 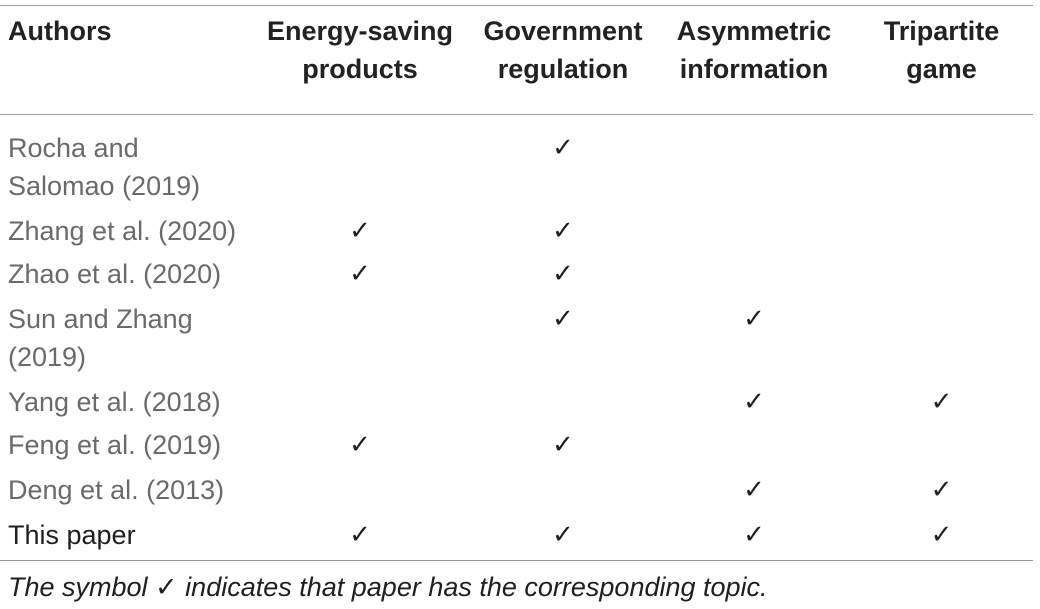 I want to click on header-government-regulation: Government regulation, so click(x=563, y=50).